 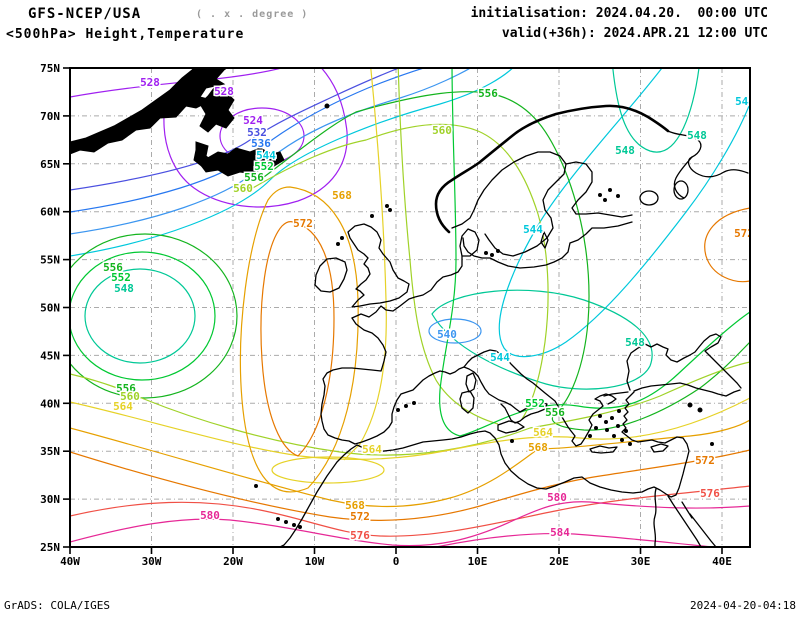 What do you see at coordinates (242, 162) in the screenshot?
I see `iceland` at bounding box center [242, 162].